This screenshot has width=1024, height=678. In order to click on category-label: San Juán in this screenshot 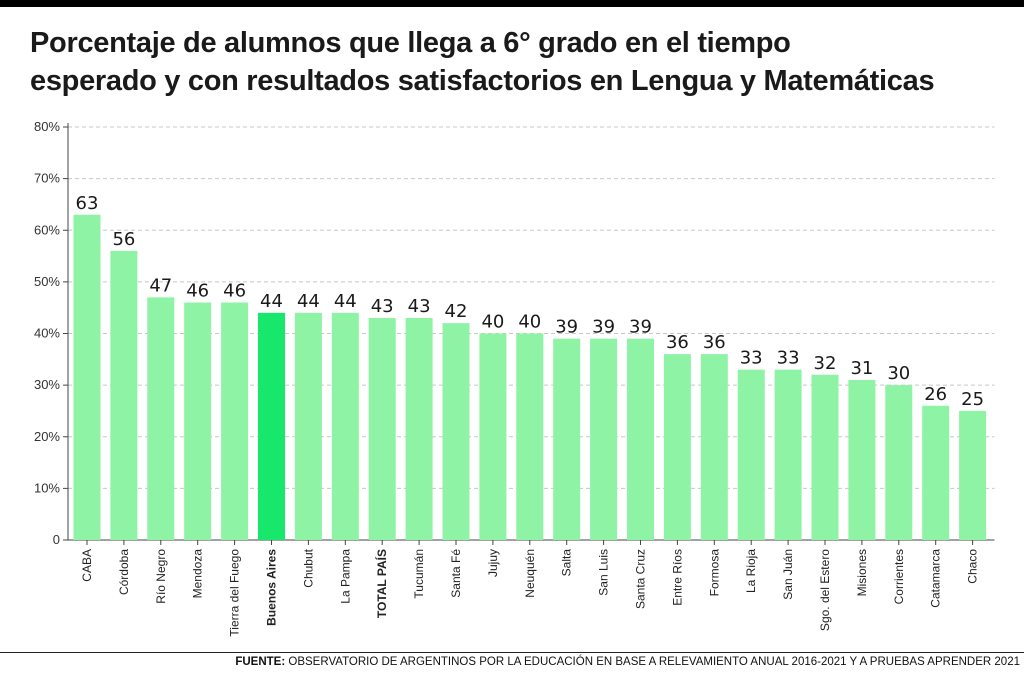, I will do `click(788, 574)`.